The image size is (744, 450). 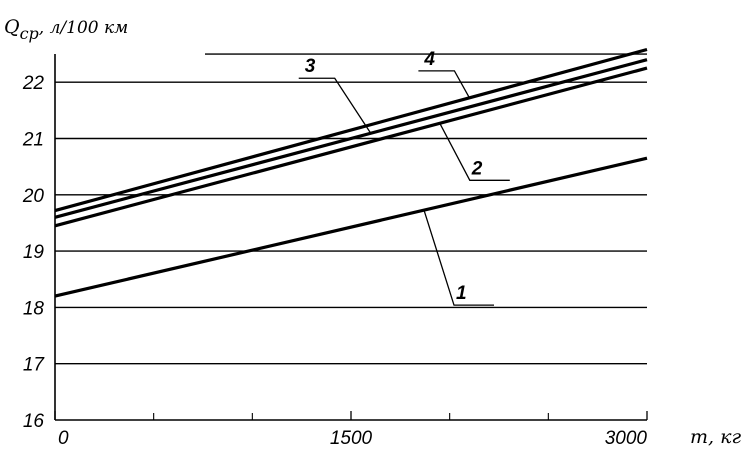 I want to click on x-tick-label-0: 0, so click(x=63, y=438).